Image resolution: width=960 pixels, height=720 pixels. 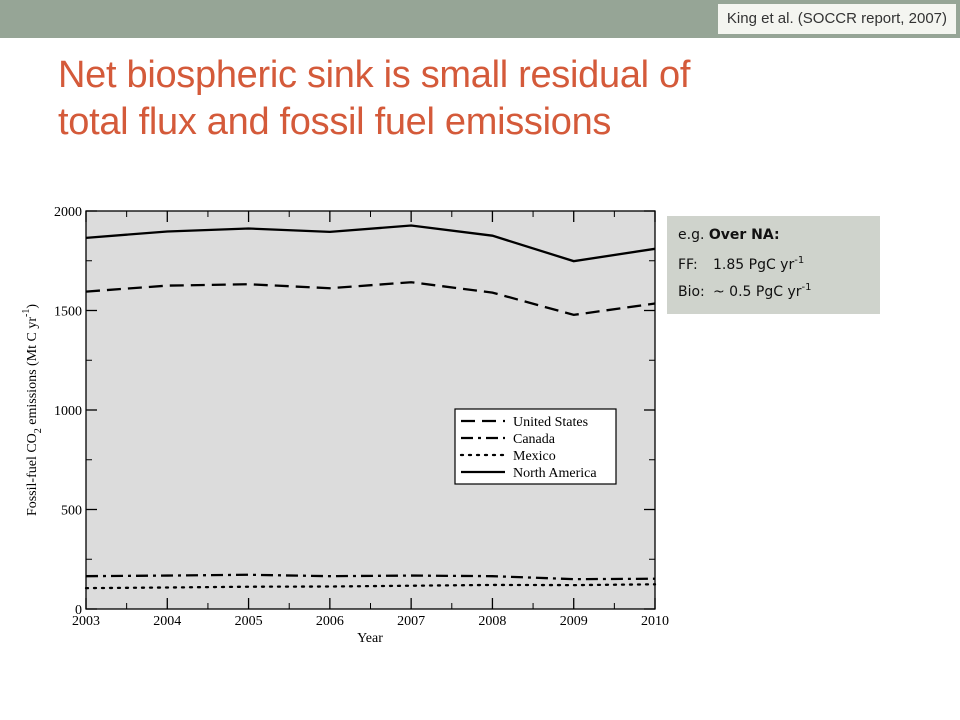 What do you see at coordinates (86, 621) in the screenshot?
I see `x-tick-label: 2003` at bounding box center [86, 621].